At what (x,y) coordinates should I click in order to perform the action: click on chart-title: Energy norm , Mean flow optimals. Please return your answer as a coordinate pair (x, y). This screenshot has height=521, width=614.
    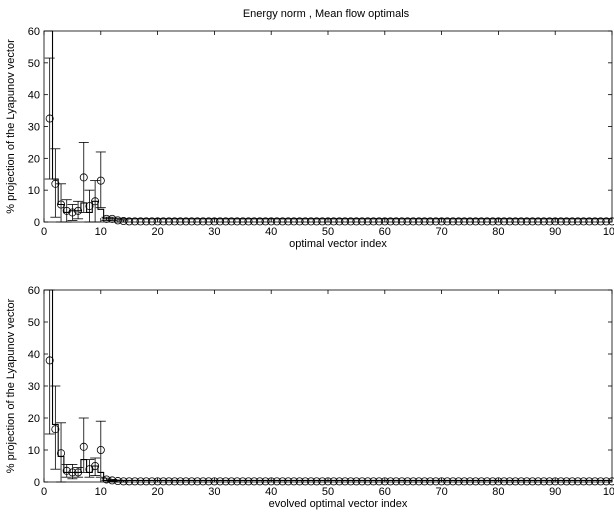
    Looking at the image, I should click on (326, 14).